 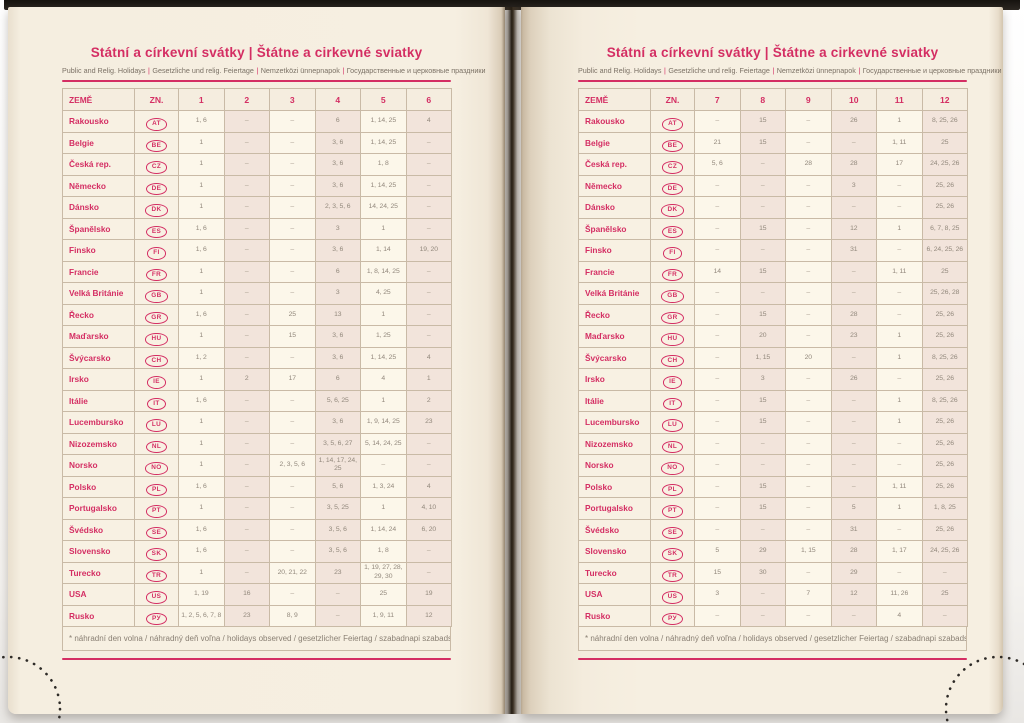 I want to click on country-row: USA US 3–7 12 11, 26 25, so click(x=773, y=594).